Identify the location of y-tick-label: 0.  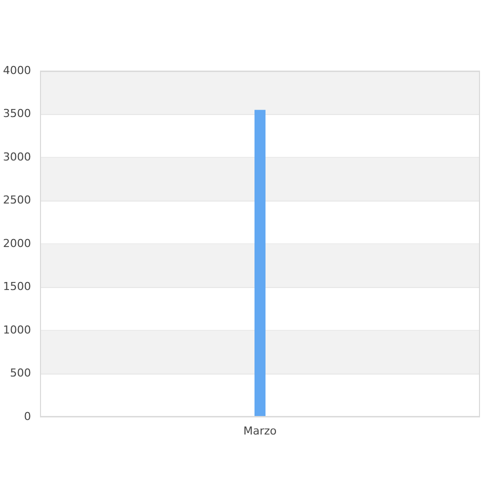
(27, 416).